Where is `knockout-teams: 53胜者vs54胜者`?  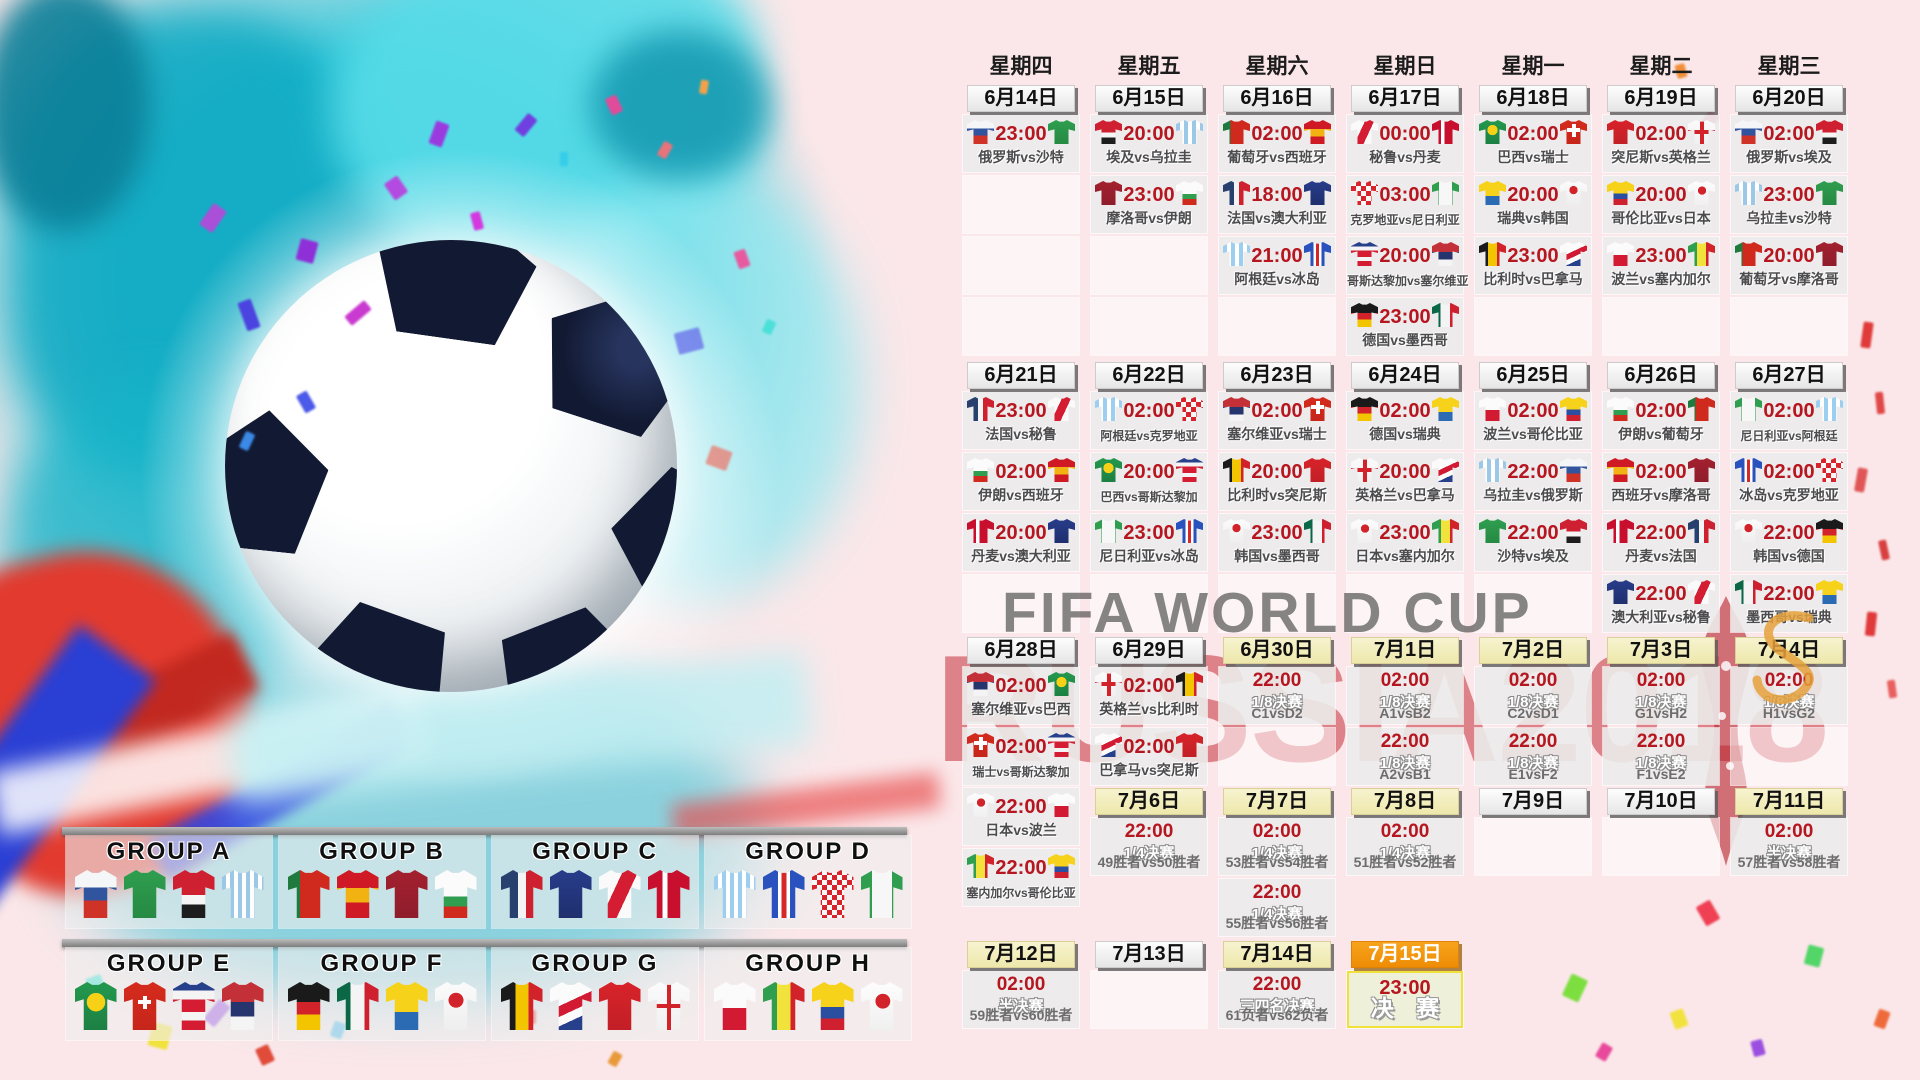 knockout-teams: 53胜者vs54胜者 is located at coordinates (1277, 862).